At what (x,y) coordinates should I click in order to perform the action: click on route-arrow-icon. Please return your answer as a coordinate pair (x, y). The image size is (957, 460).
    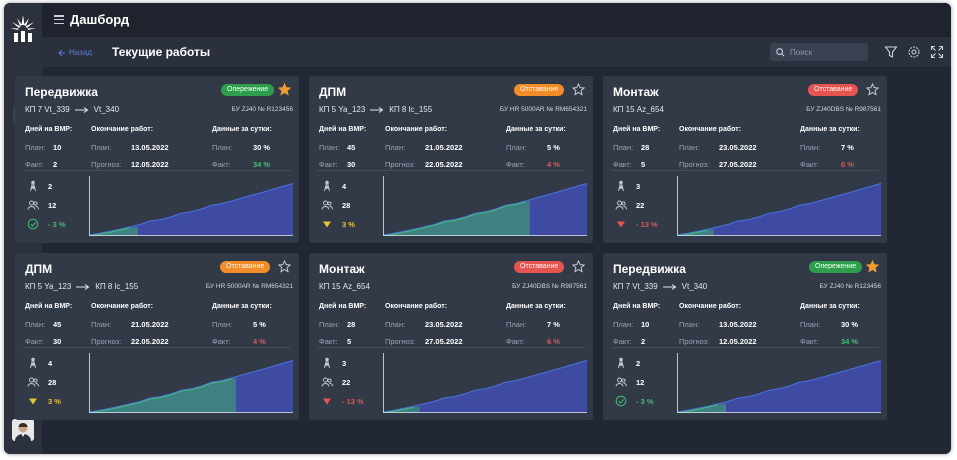
    Looking at the image, I should click on (377, 109).